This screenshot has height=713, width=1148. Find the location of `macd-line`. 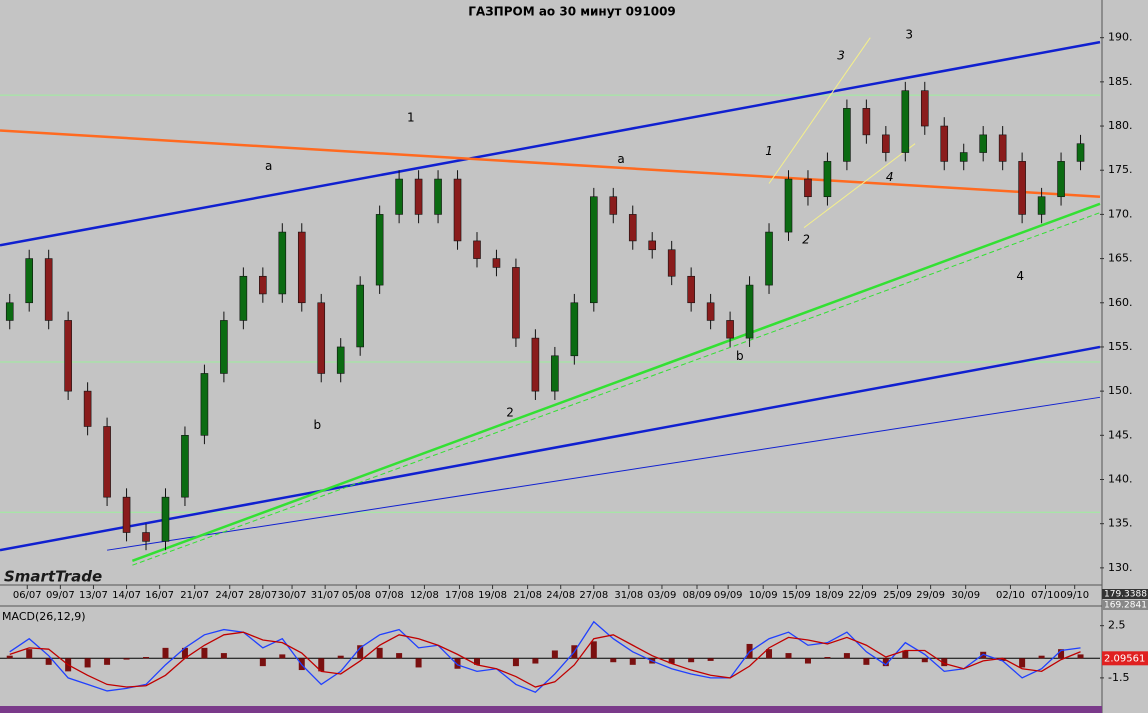

macd-line is located at coordinates (545, 657).